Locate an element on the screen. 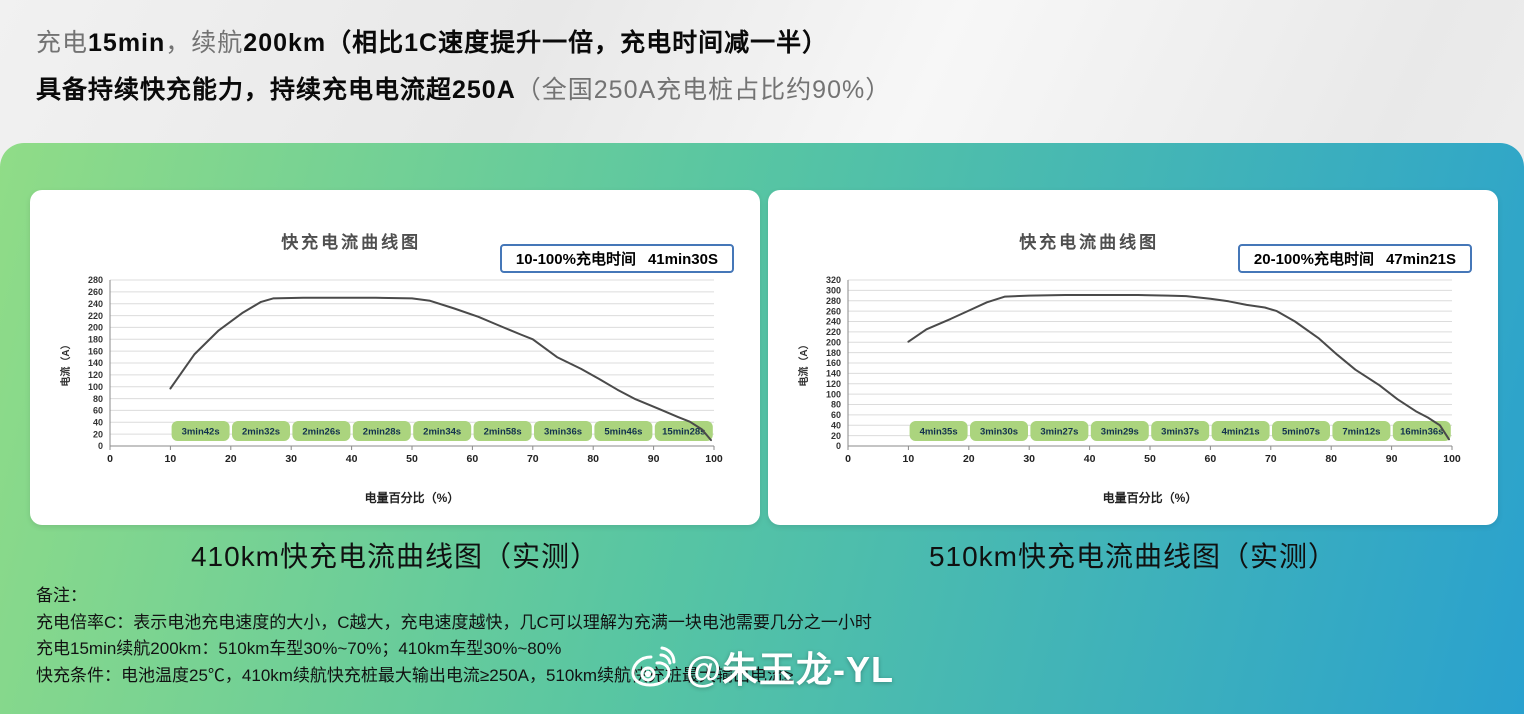 This screenshot has width=1524, height=714. headline-1: 充电15min，续航200km（相比1C速度提升一倍，充电时间减一半） is located at coordinates (780, 43).